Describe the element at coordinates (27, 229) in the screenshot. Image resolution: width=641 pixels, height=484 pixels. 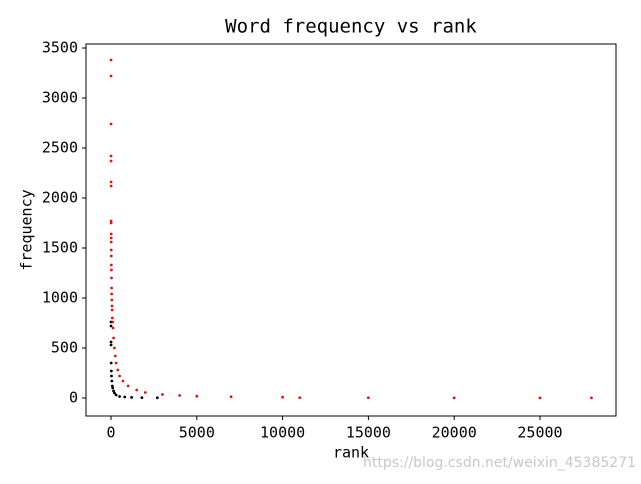
I see `y-axis-label: frequency` at that location.